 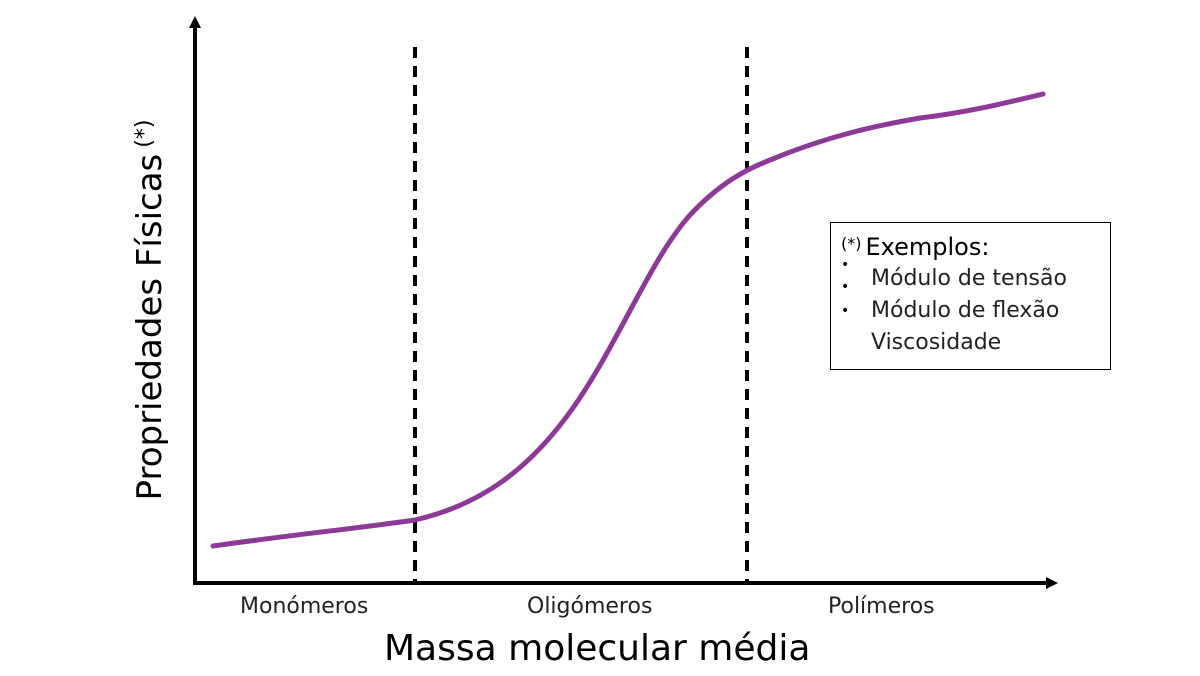 I want to click on legend-title: (*) Exemplos:, so click(x=915, y=247).